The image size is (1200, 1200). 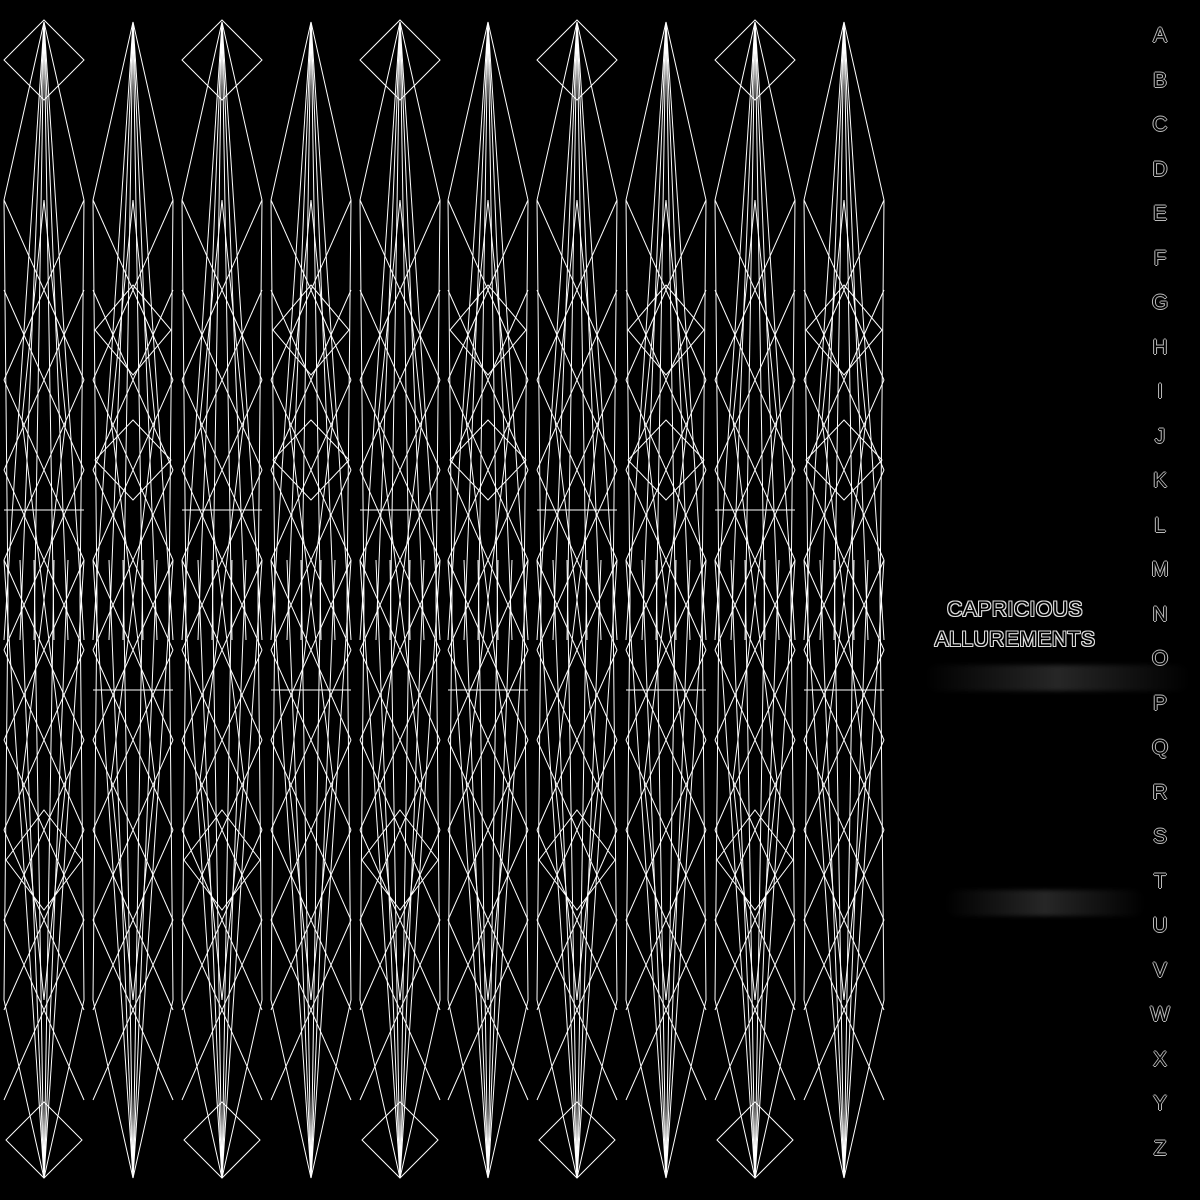 What do you see at coordinates (1159, 480) in the screenshot?
I see `alphabet-letter: K` at bounding box center [1159, 480].